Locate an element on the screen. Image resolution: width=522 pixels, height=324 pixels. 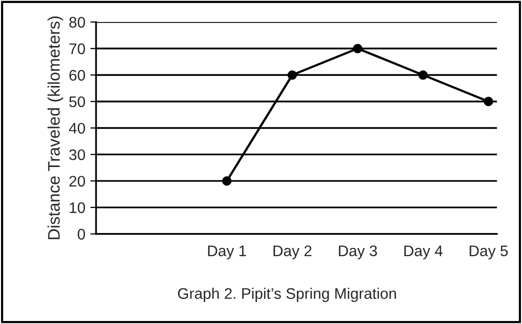
y-tick-label: 30 is located at coordinates (77, 154).